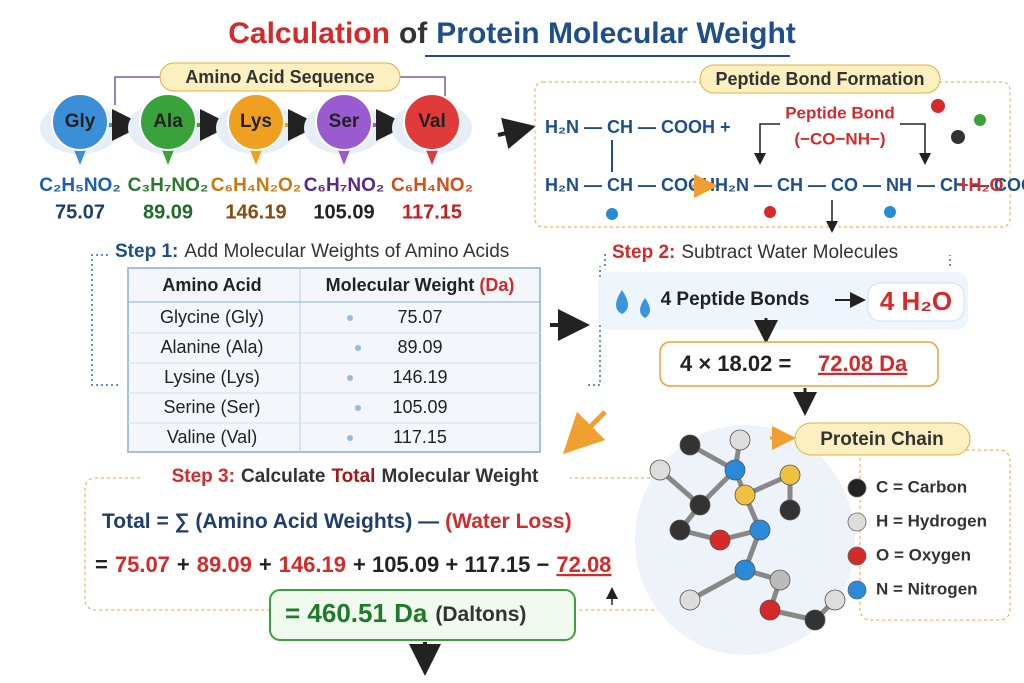 The image size is (1024, 683). I want to click on bonds-text: 4 Peptide Bonds, so click(735, 299).